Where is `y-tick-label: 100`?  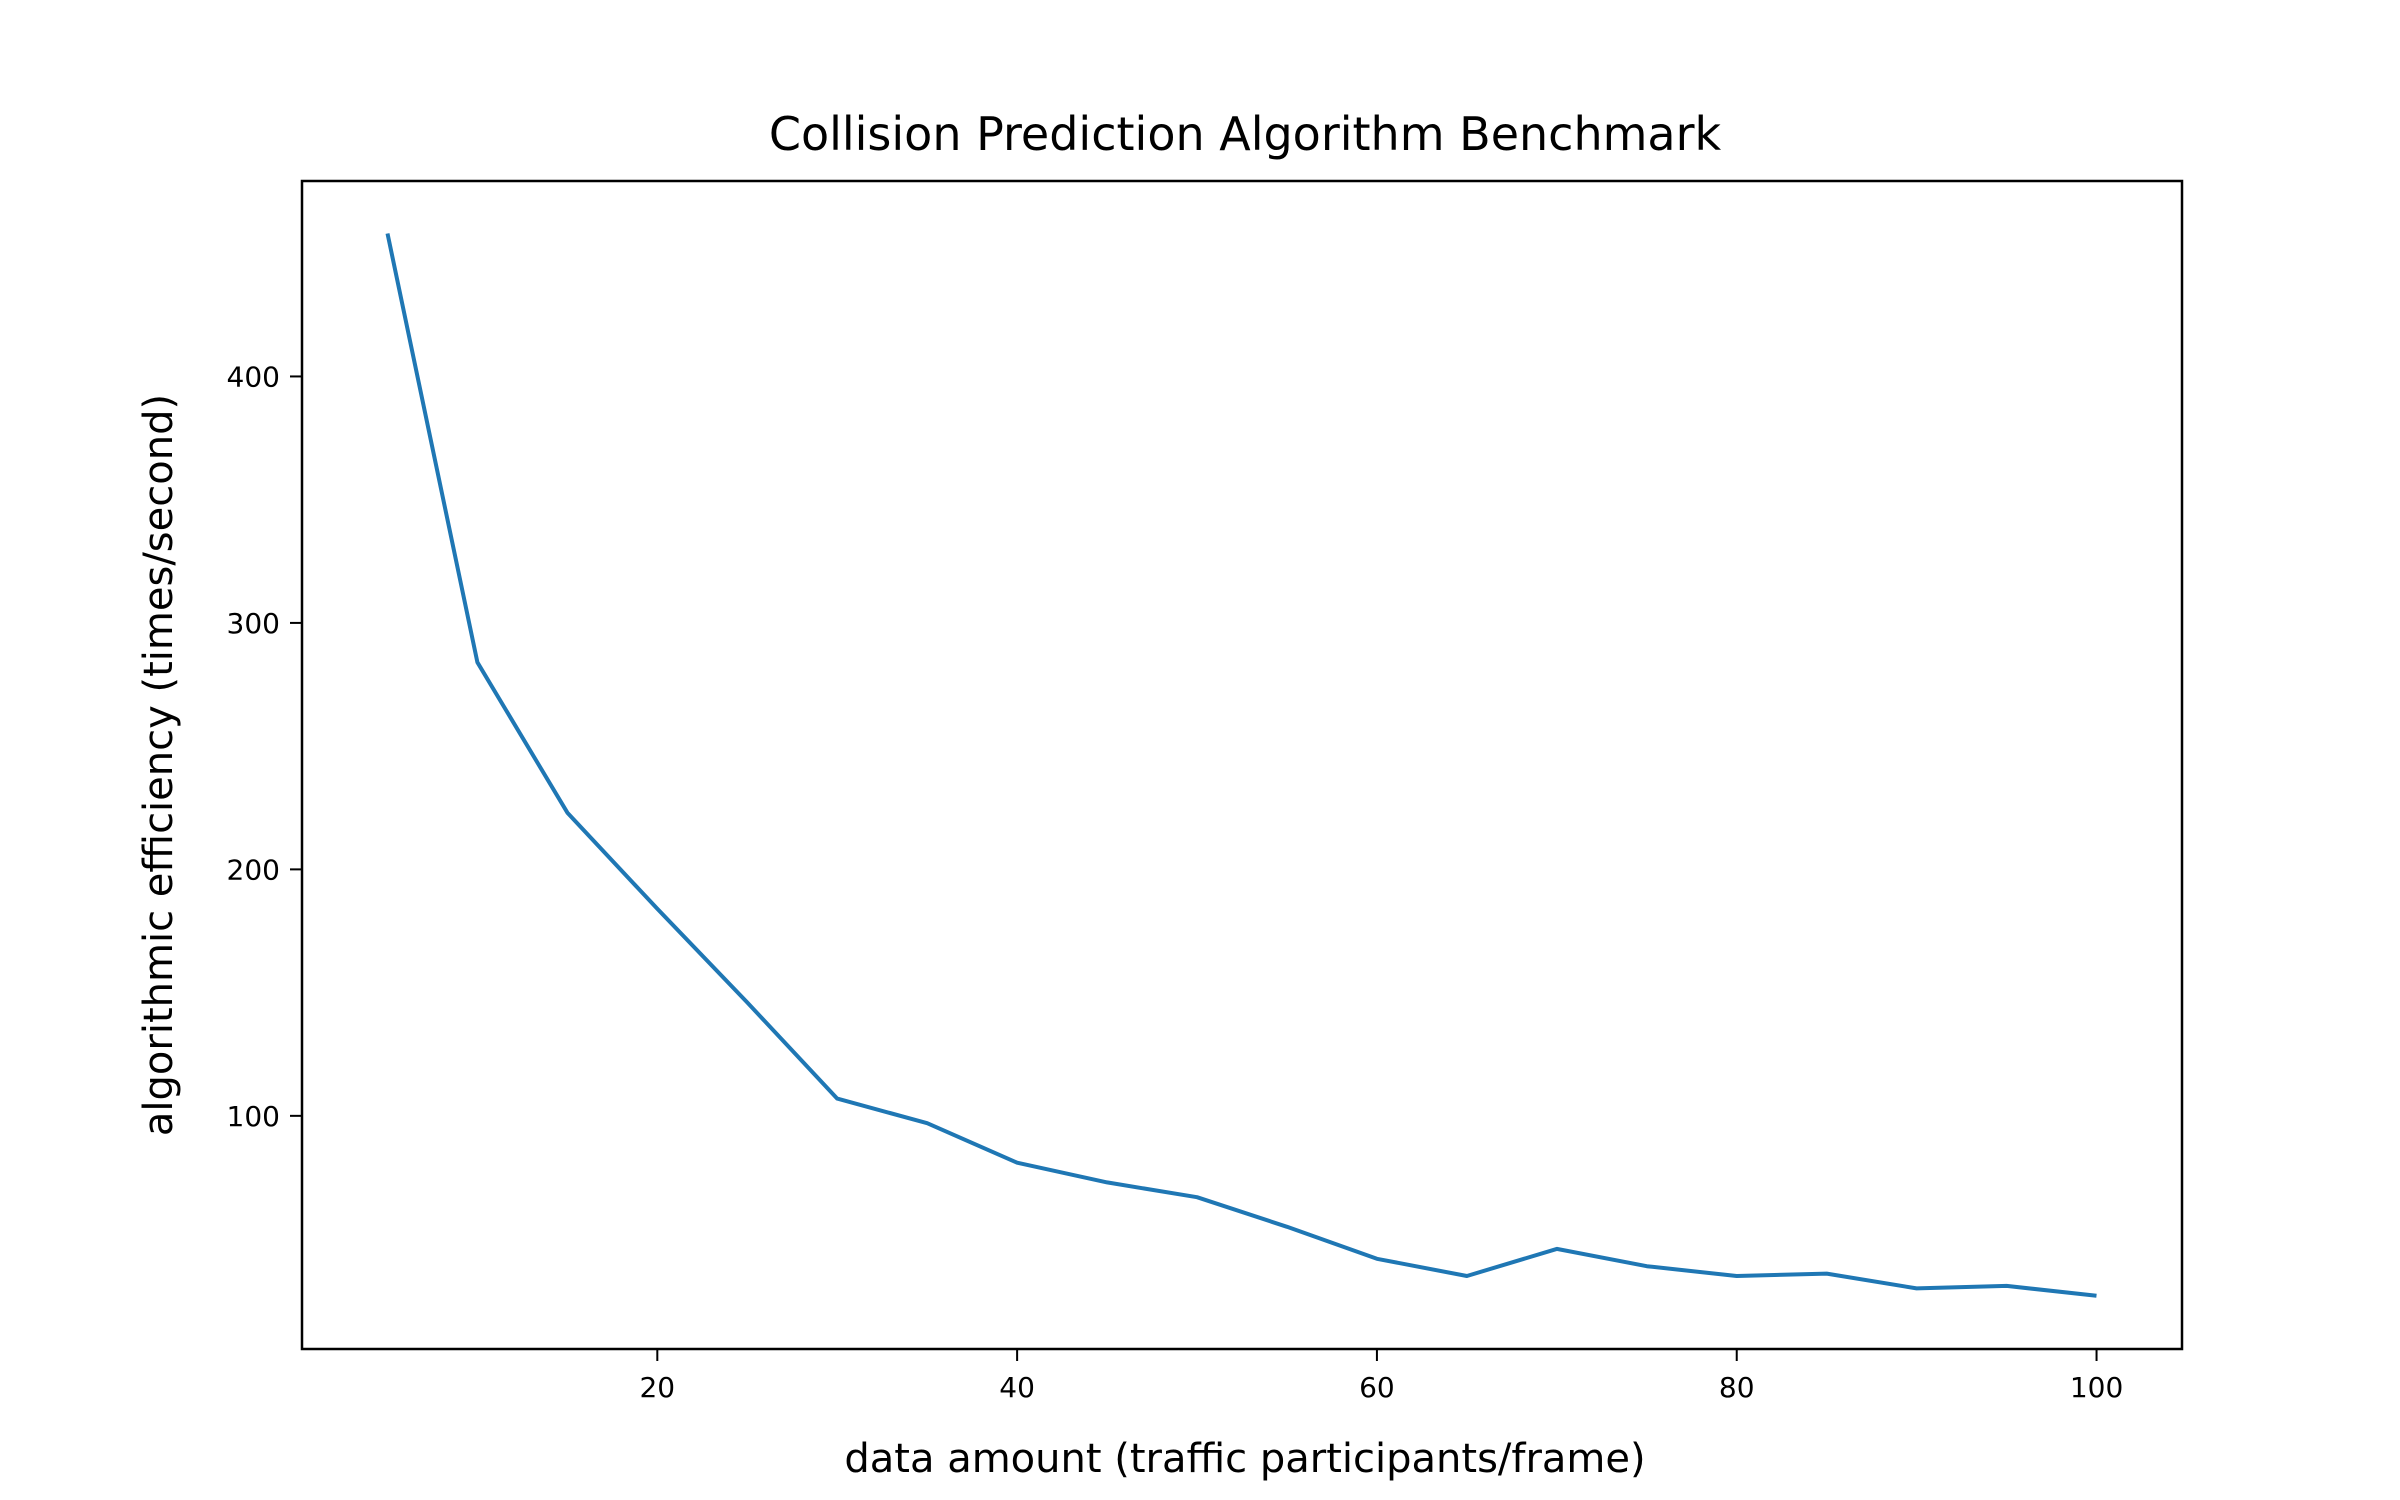
y-tick-label: 100 is located at coordinates (253, 1116).